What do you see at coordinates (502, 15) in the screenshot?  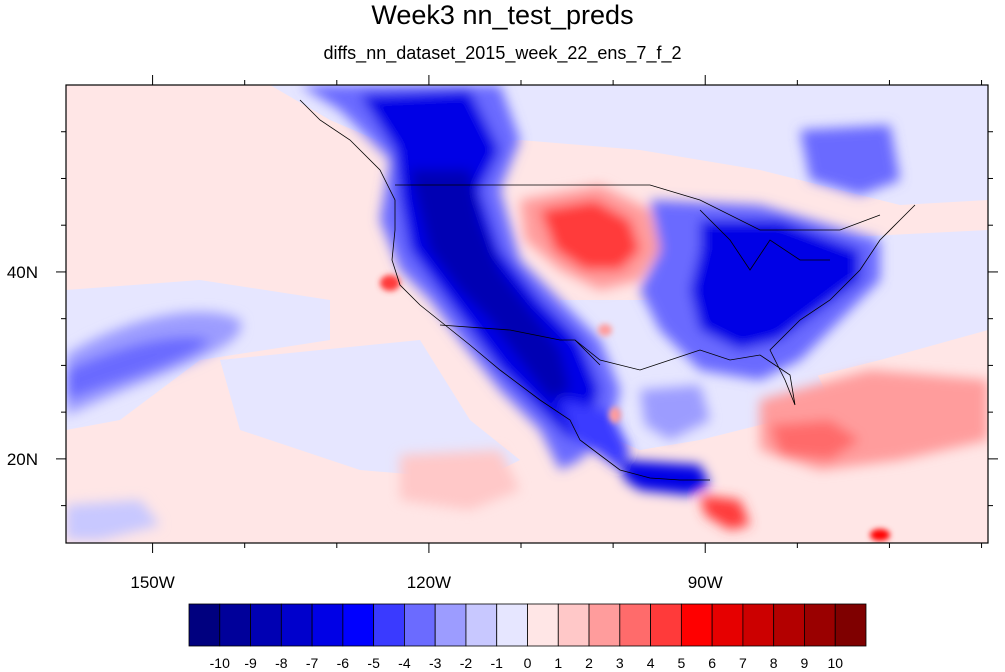 I see `plot-title: Week3 nn_test_preds` at bounding box center [502, 15].